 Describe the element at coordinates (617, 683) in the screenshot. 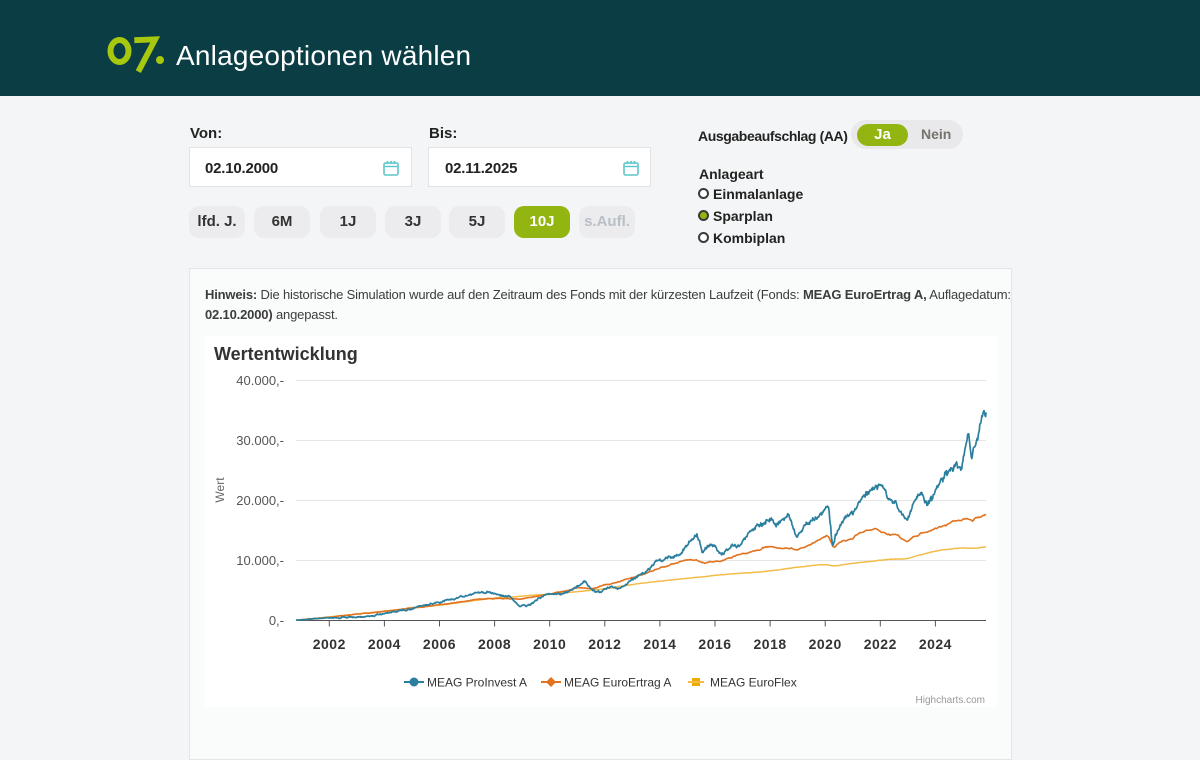

I see `svg-text: MEAG EuroErtrag A` at that location.